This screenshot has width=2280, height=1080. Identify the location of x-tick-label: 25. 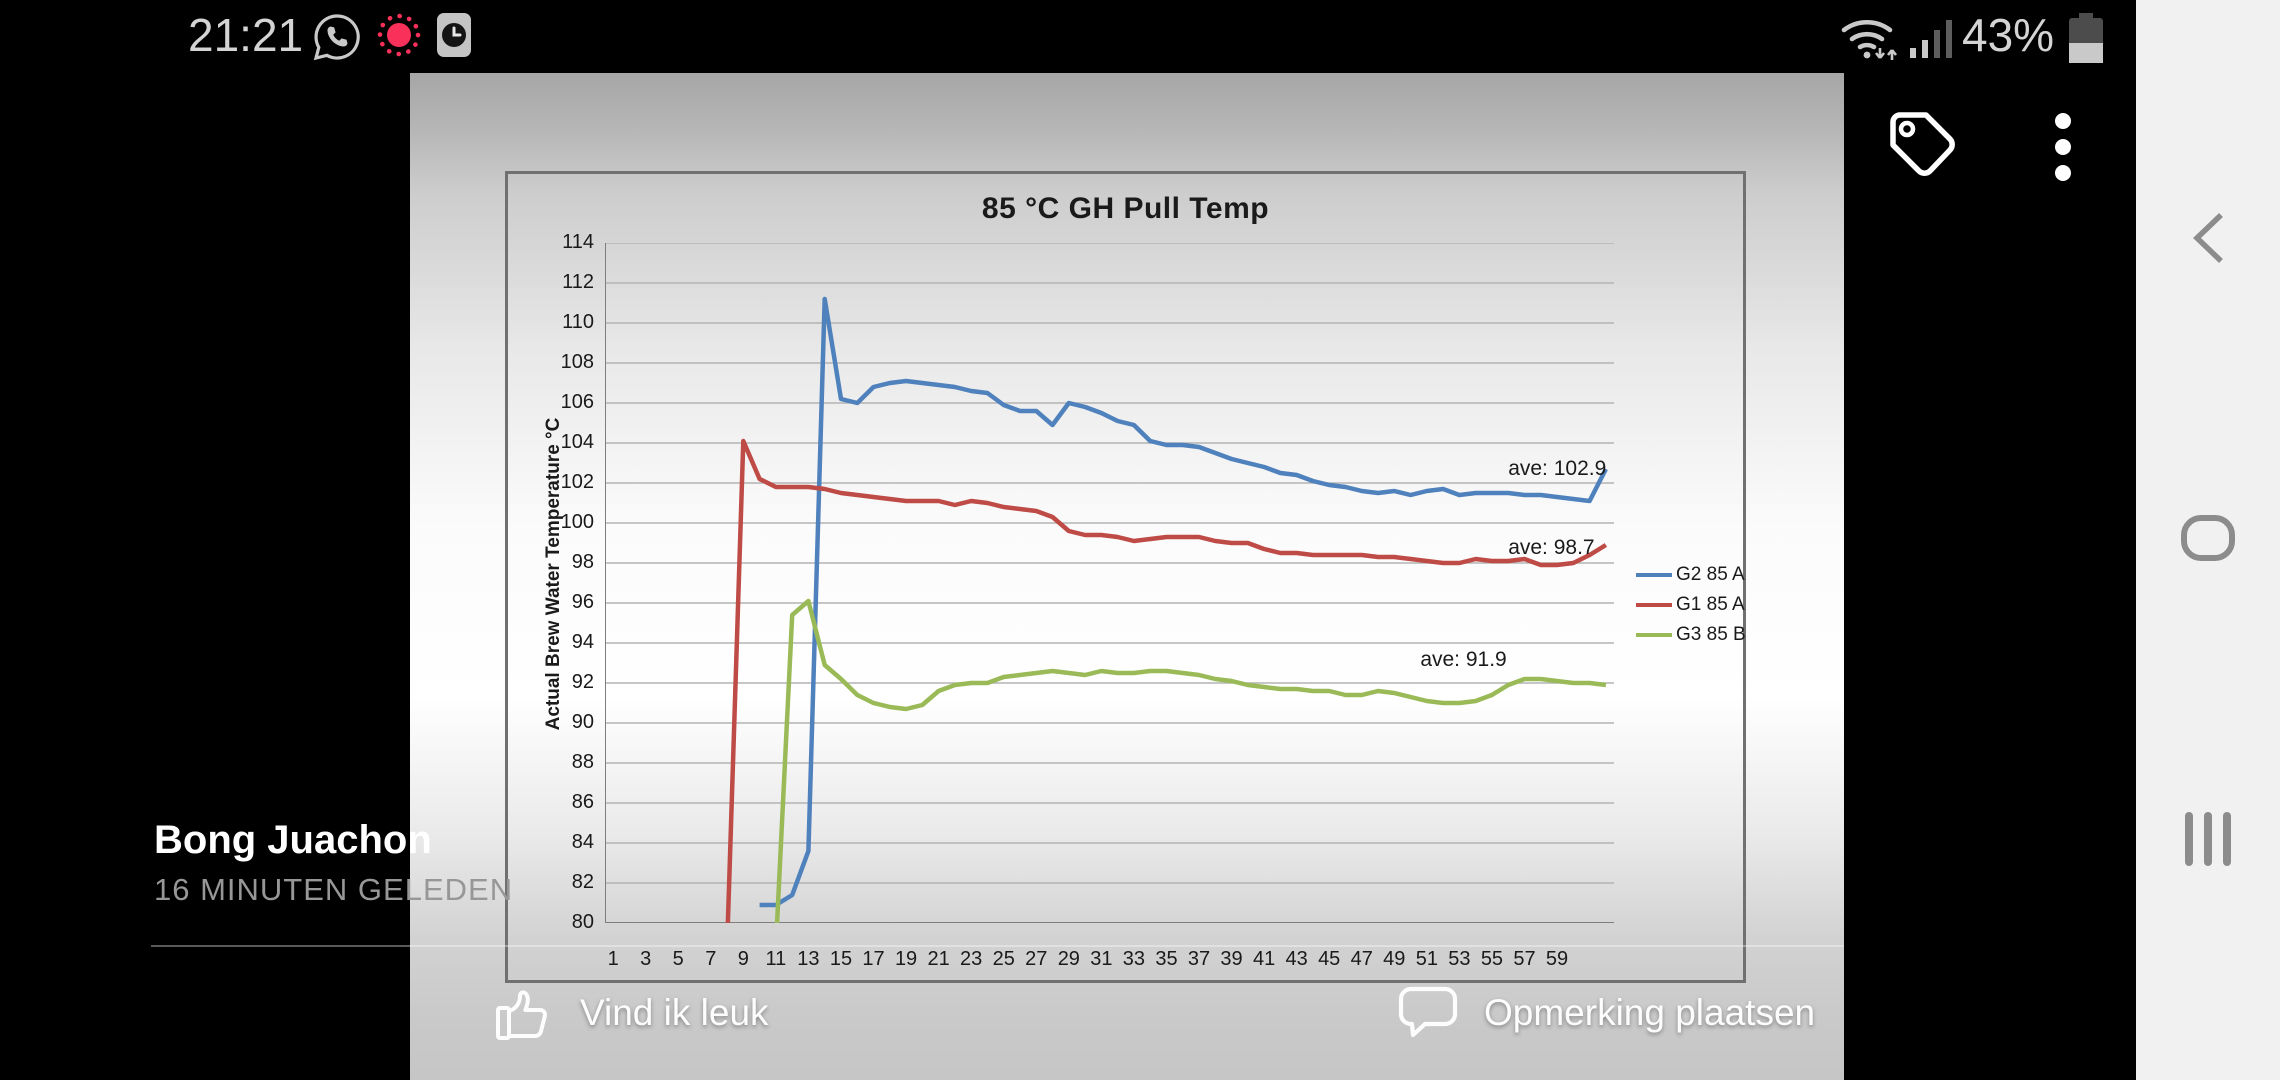
(1003, 959).